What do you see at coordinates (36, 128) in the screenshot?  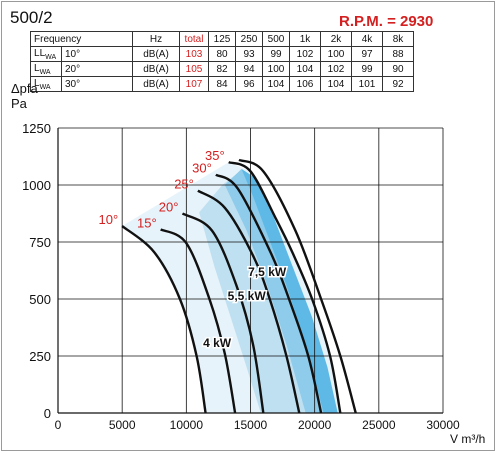 I see `y-tick-label: 1250` at bounding box center [36, 128].